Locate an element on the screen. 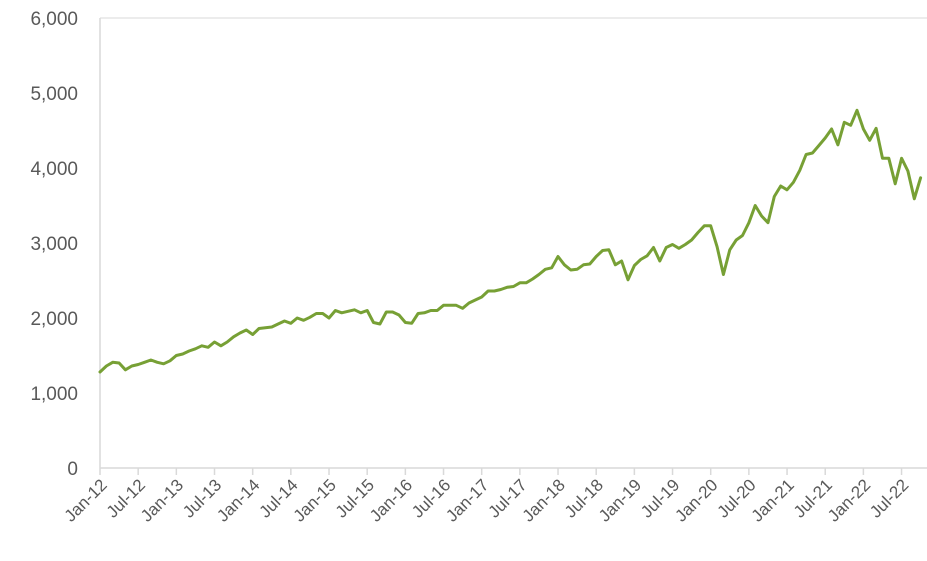  x-tick-label: Jan-21 is located at coordinates (773, 500).